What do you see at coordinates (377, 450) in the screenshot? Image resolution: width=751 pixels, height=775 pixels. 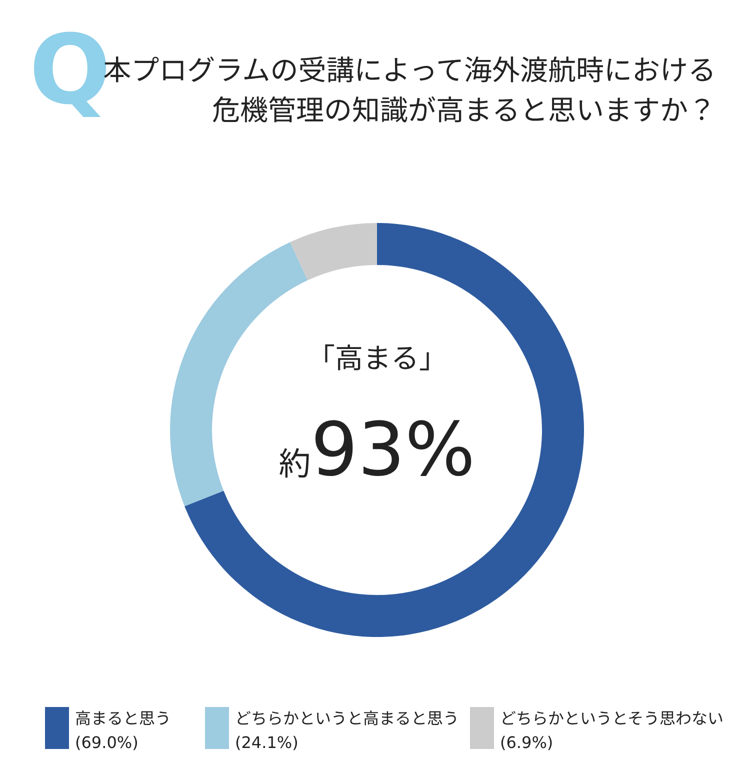 I see `text: 約93%` at bounding box center [377, 450].